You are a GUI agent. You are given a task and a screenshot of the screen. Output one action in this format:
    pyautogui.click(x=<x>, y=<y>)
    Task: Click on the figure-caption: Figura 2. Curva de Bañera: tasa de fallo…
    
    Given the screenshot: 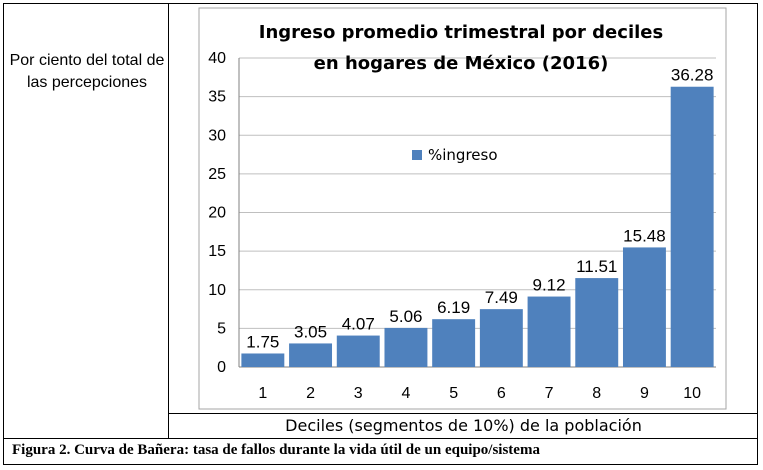 What is the action you would take?
    pyautogui.click(x=276, y=450)
    